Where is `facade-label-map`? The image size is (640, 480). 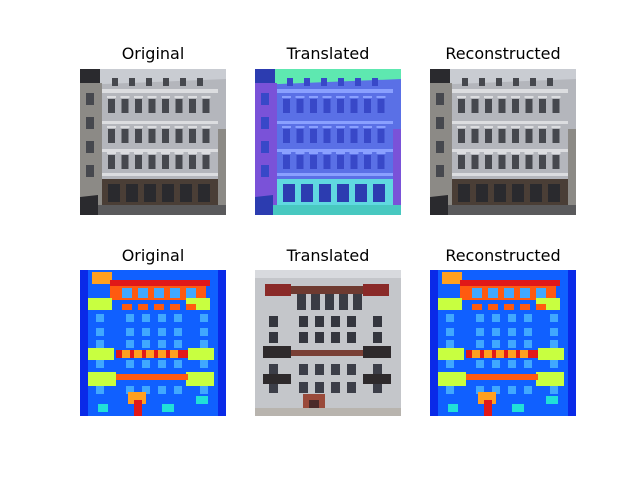
facade-label-map is located at coordinates (153, 343).